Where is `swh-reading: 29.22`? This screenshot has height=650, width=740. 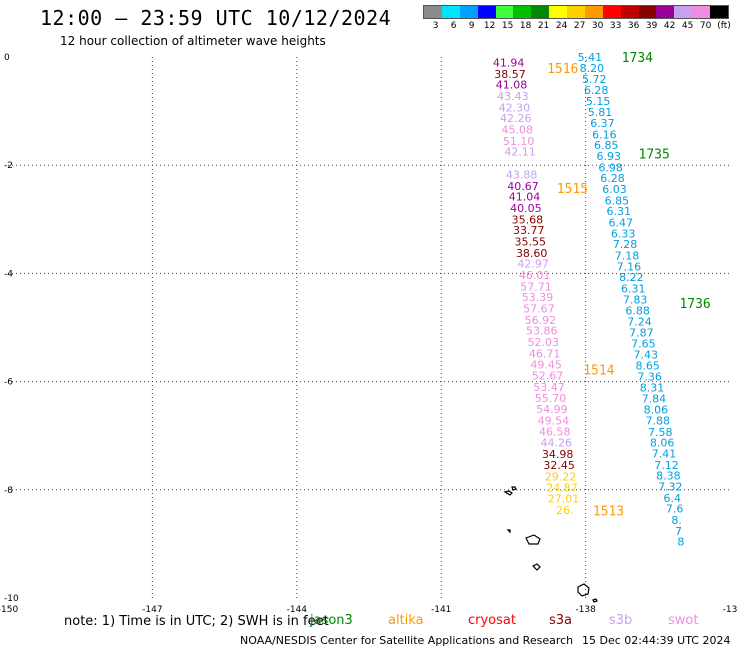 swh-reading: 29.22 is located at coordinates (561, 476).